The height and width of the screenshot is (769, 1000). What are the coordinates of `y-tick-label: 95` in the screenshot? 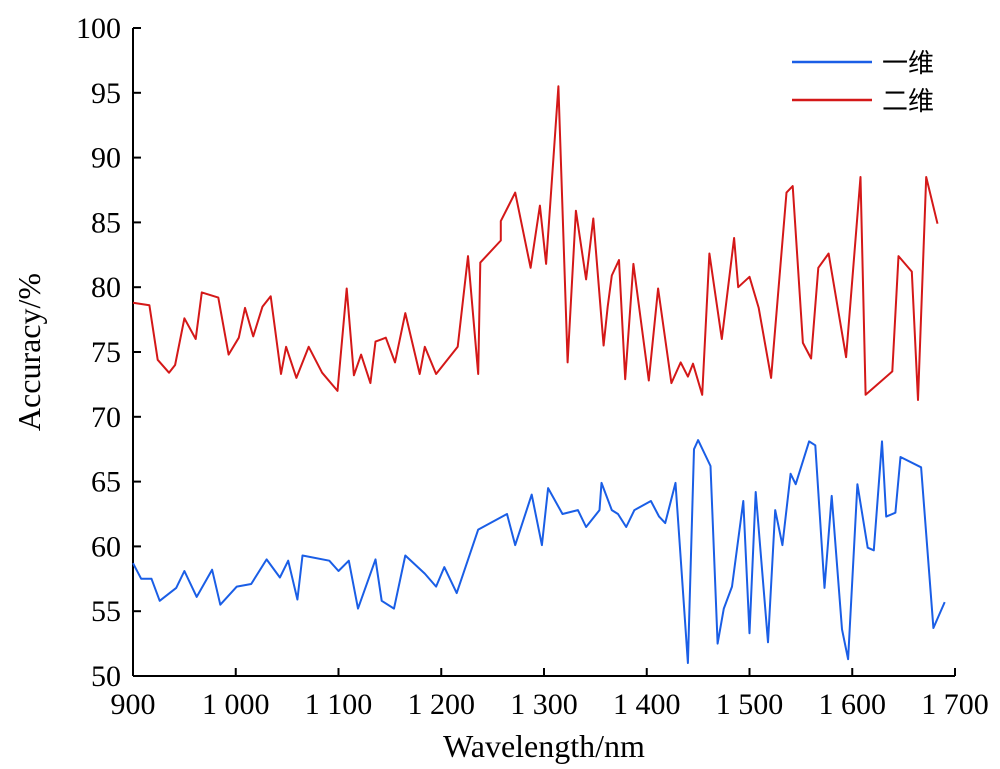 It's located at (106, 93).